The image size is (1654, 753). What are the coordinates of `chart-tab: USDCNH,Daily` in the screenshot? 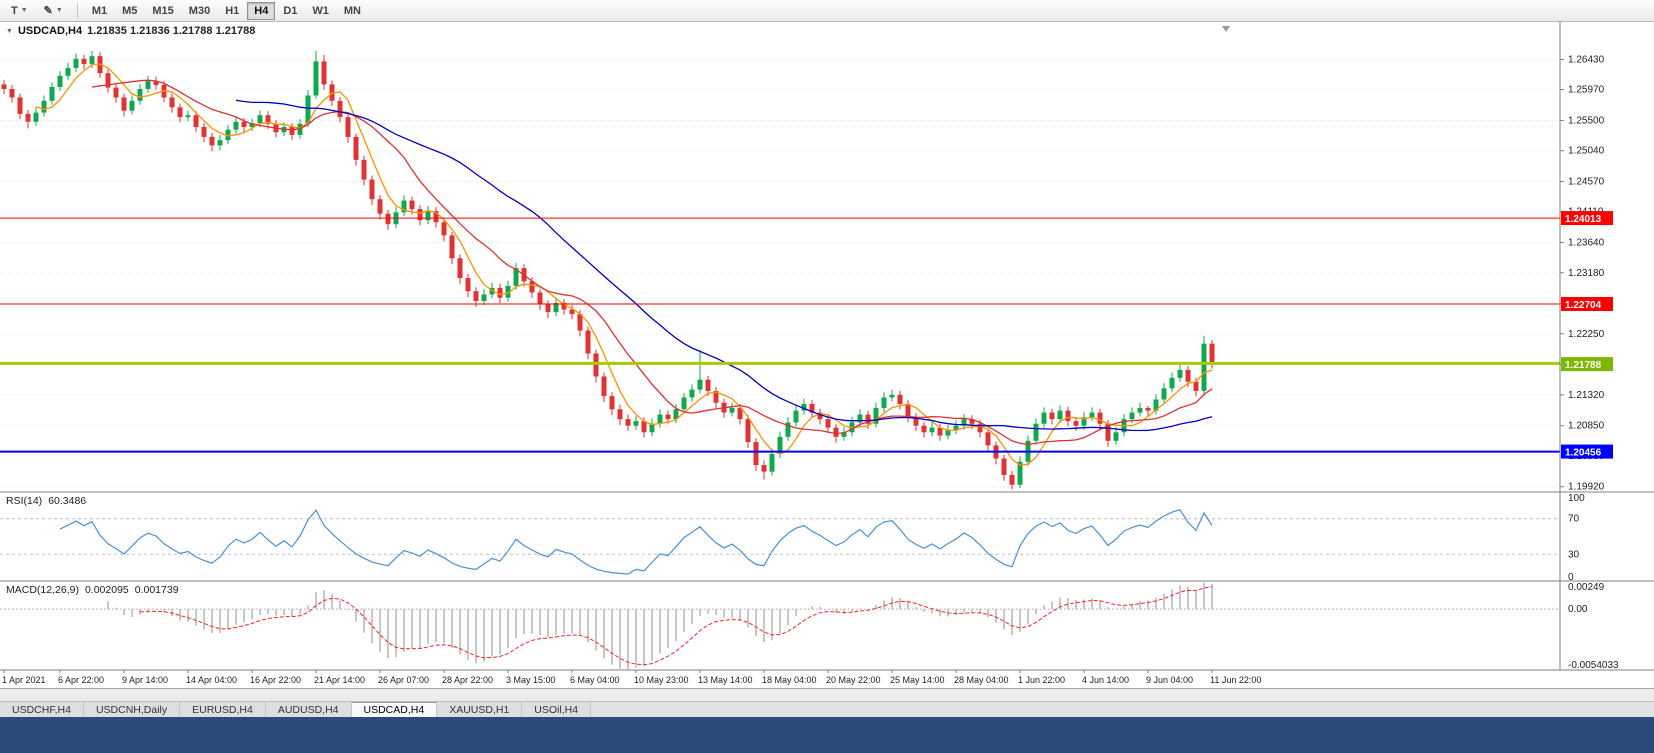 It's located at (132, 709).